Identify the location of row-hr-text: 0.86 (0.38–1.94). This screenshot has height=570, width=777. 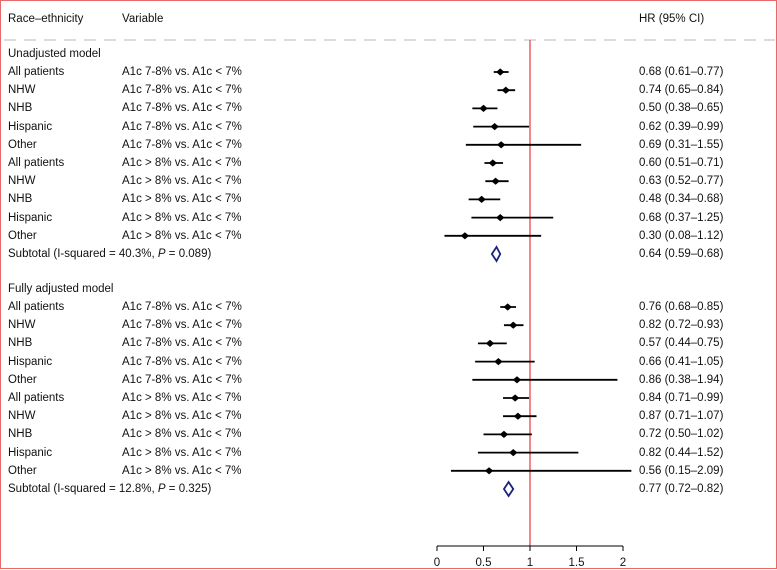
(681, 379).